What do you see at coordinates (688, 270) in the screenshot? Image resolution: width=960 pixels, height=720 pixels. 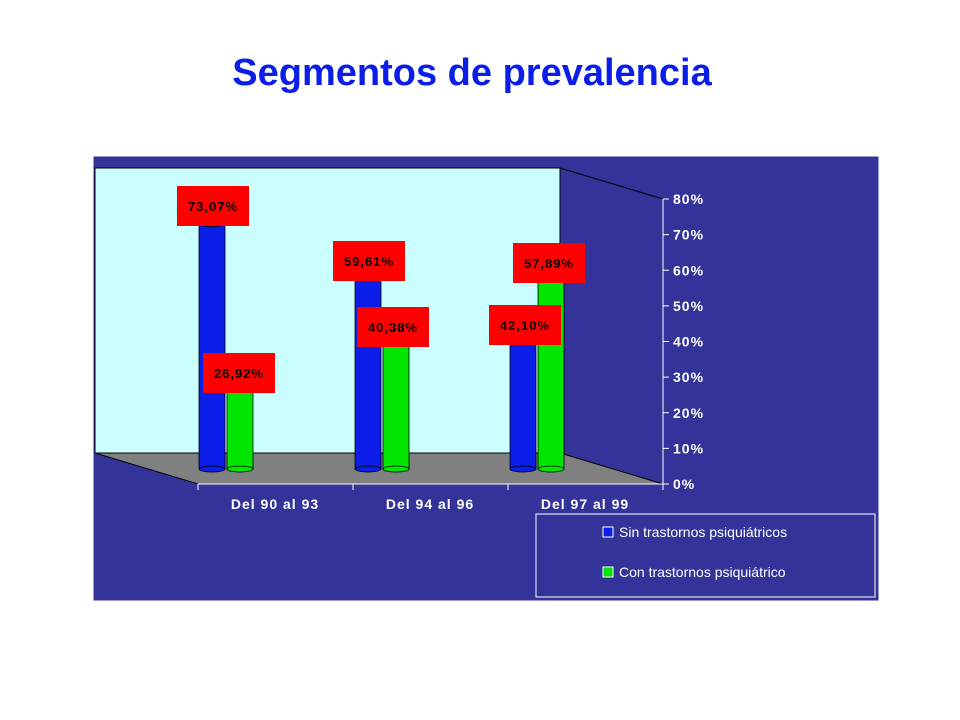 I see `y-tick-label: 60%` at bounding box center [688, 270].